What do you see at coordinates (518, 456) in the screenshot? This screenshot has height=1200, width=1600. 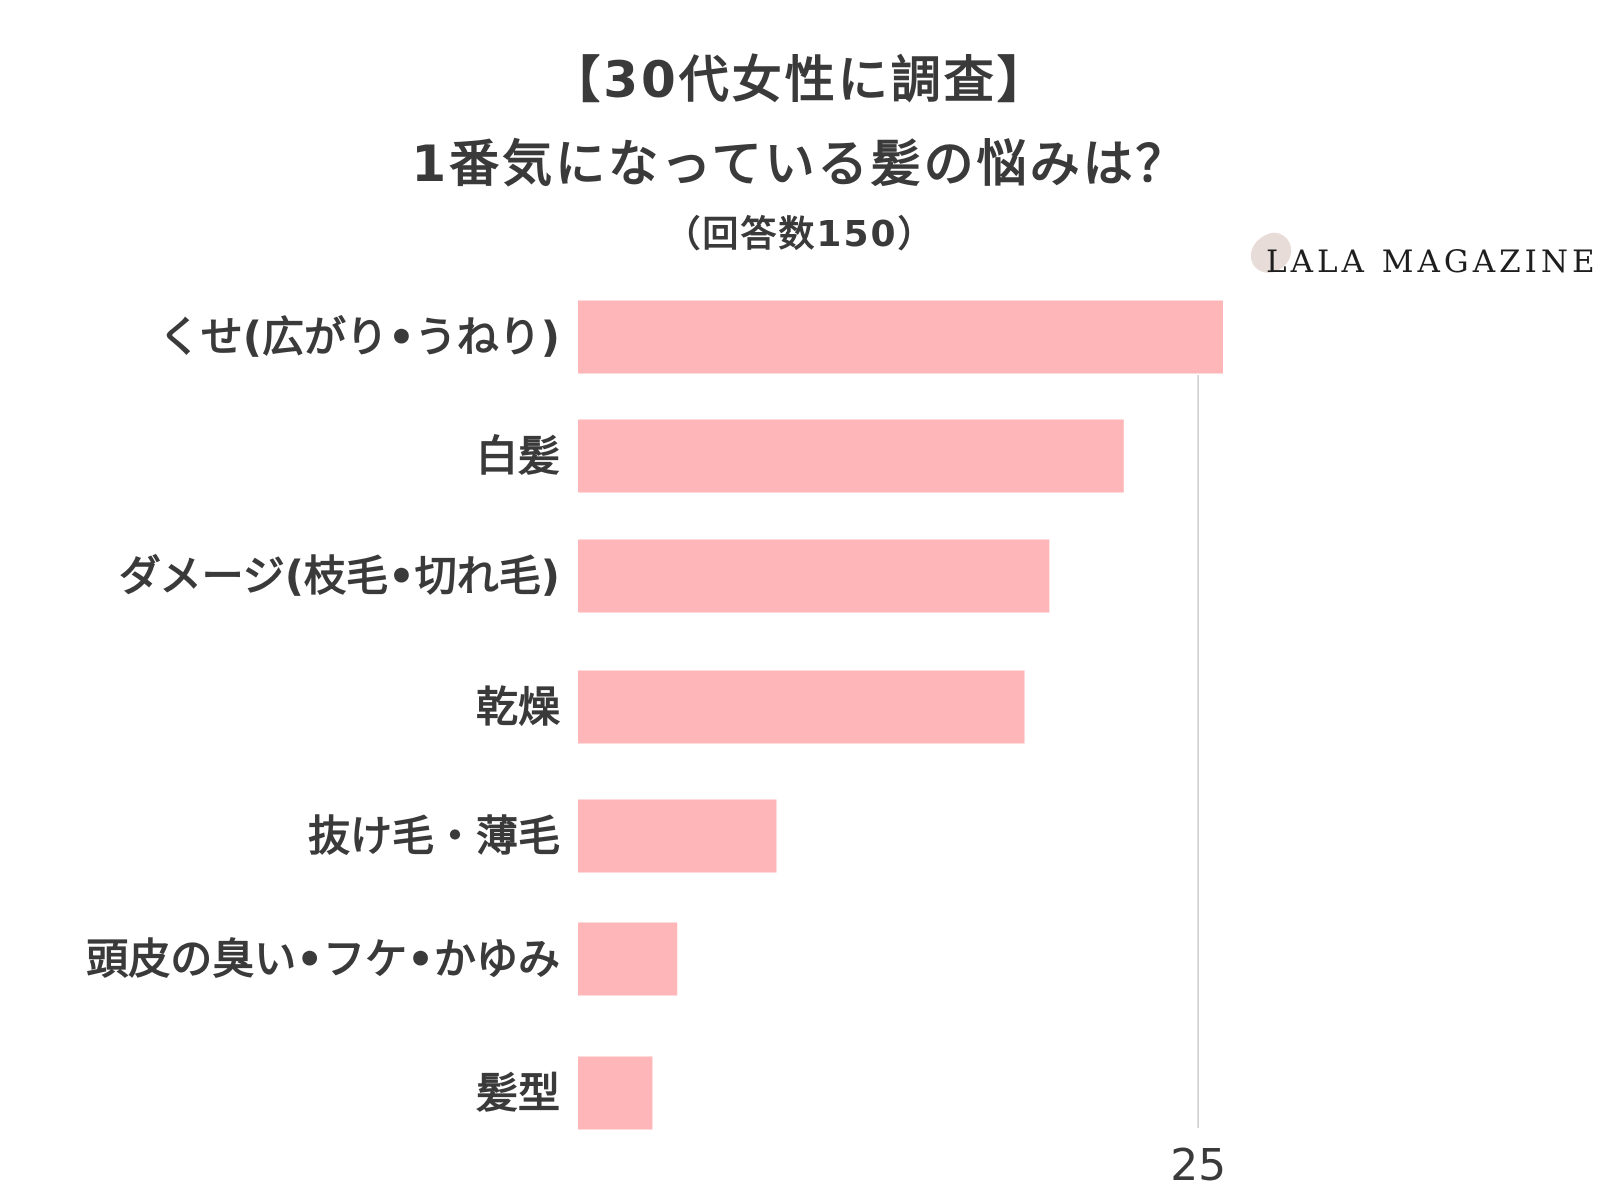 I see `category-label-1: 白髪` at bounding box center [518, 456].